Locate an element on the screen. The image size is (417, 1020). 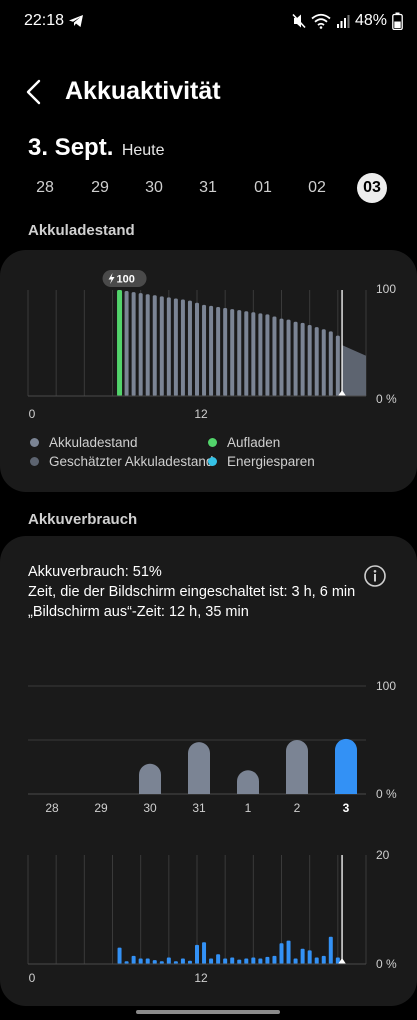
telegram-icon is located at coordinates (76, 21).